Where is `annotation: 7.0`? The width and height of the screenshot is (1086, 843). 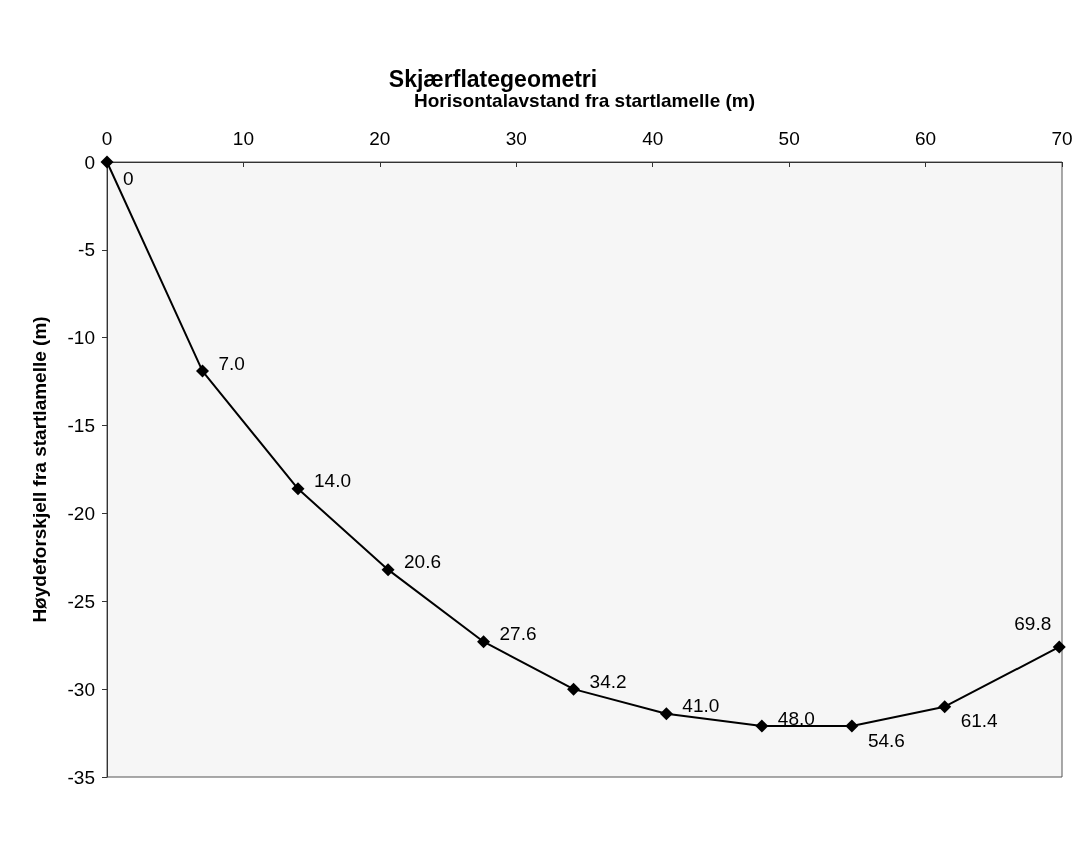 annotation: 7.0 is located at coordinates (231, 363).